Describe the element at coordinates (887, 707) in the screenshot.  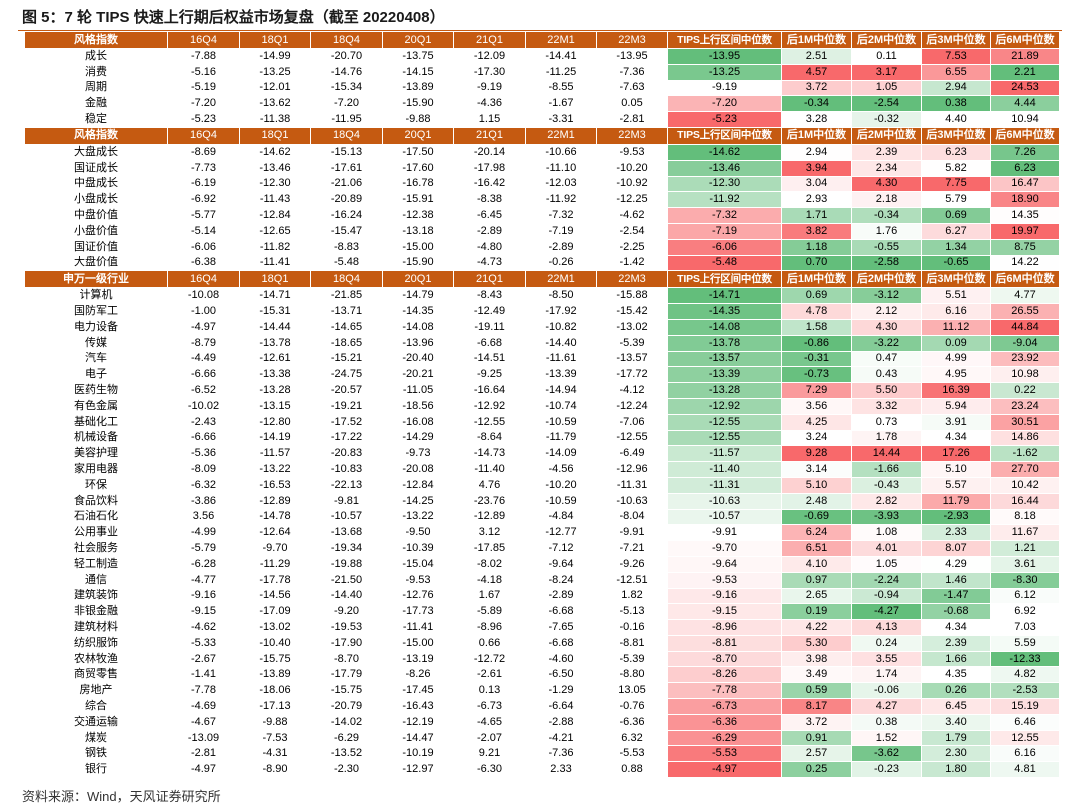
I see `heatmap-cell: 4.27` at that location.